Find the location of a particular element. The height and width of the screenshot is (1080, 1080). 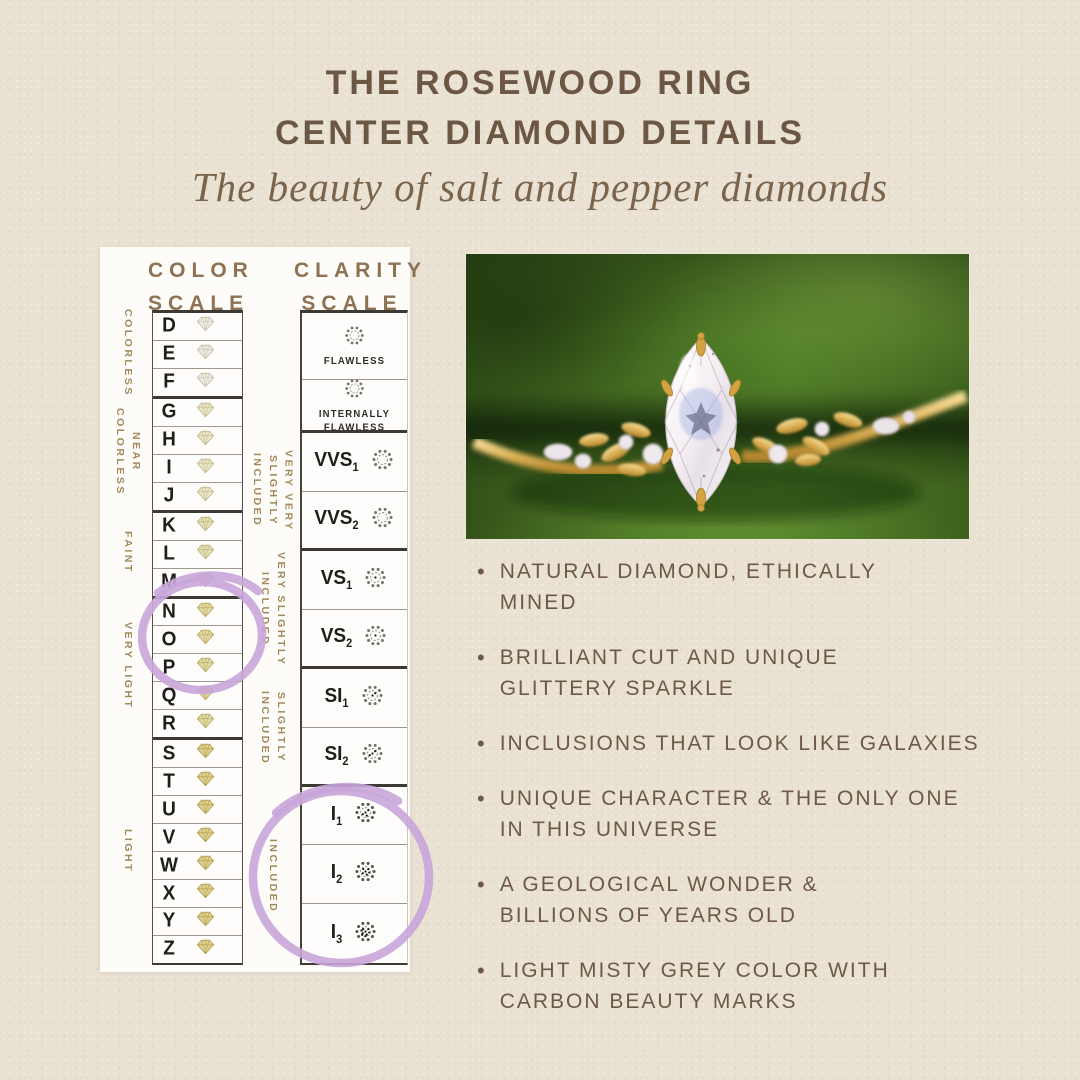

color-group-label-block: VERY LIGHT is located at coordinates (127, 666).